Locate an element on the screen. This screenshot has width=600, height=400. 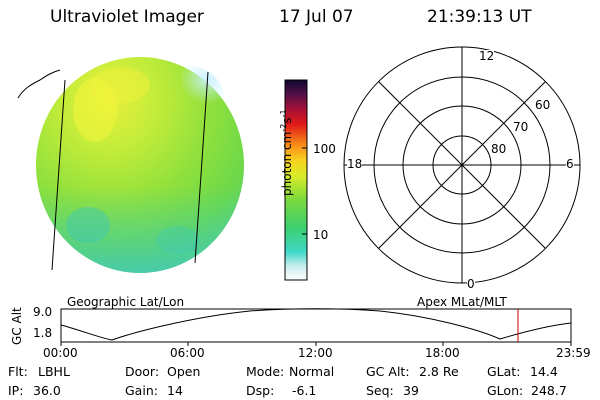
lat-label-60: 60 is located at coordinates (543, 105).